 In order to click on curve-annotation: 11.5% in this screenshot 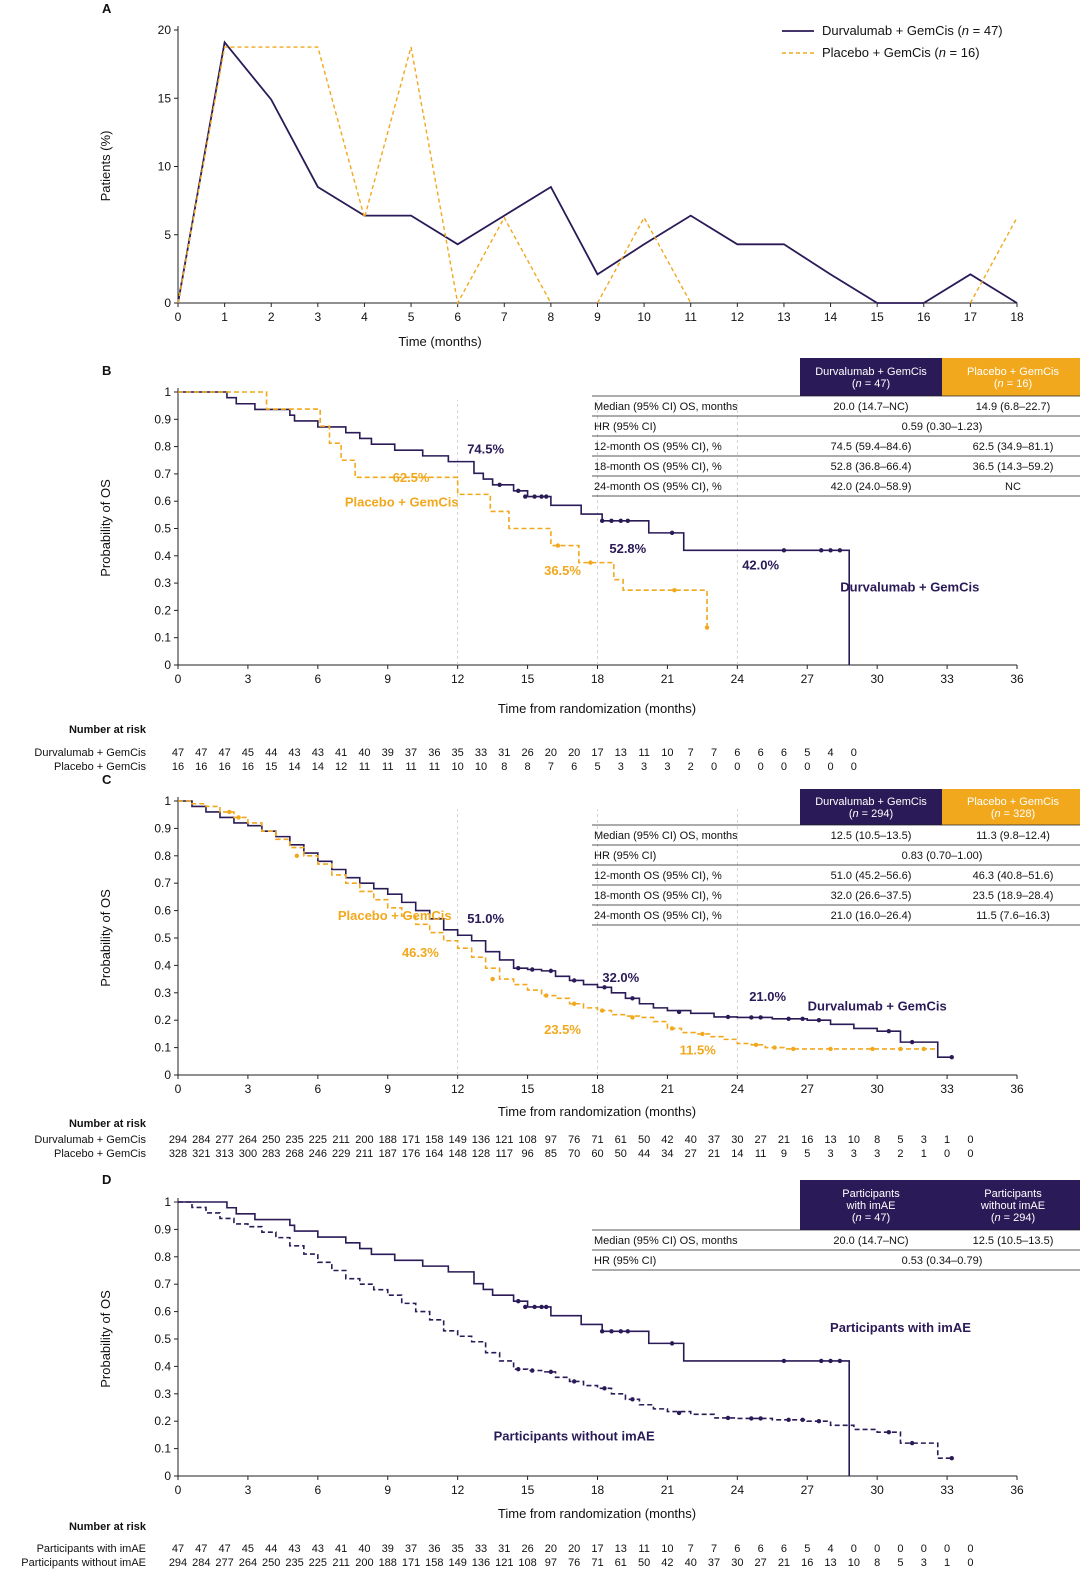, I will do `click(698, 1049)`.